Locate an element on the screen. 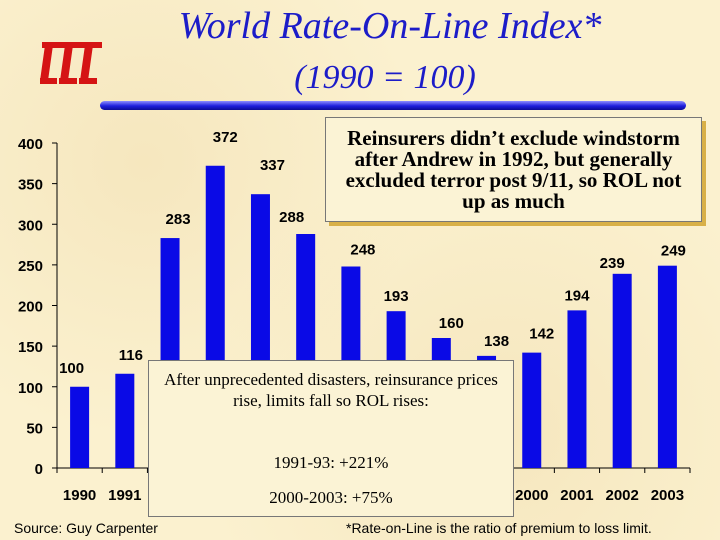 The image size is (720, 540). data-label-2001: 194 is located at coordinates (577, 295).